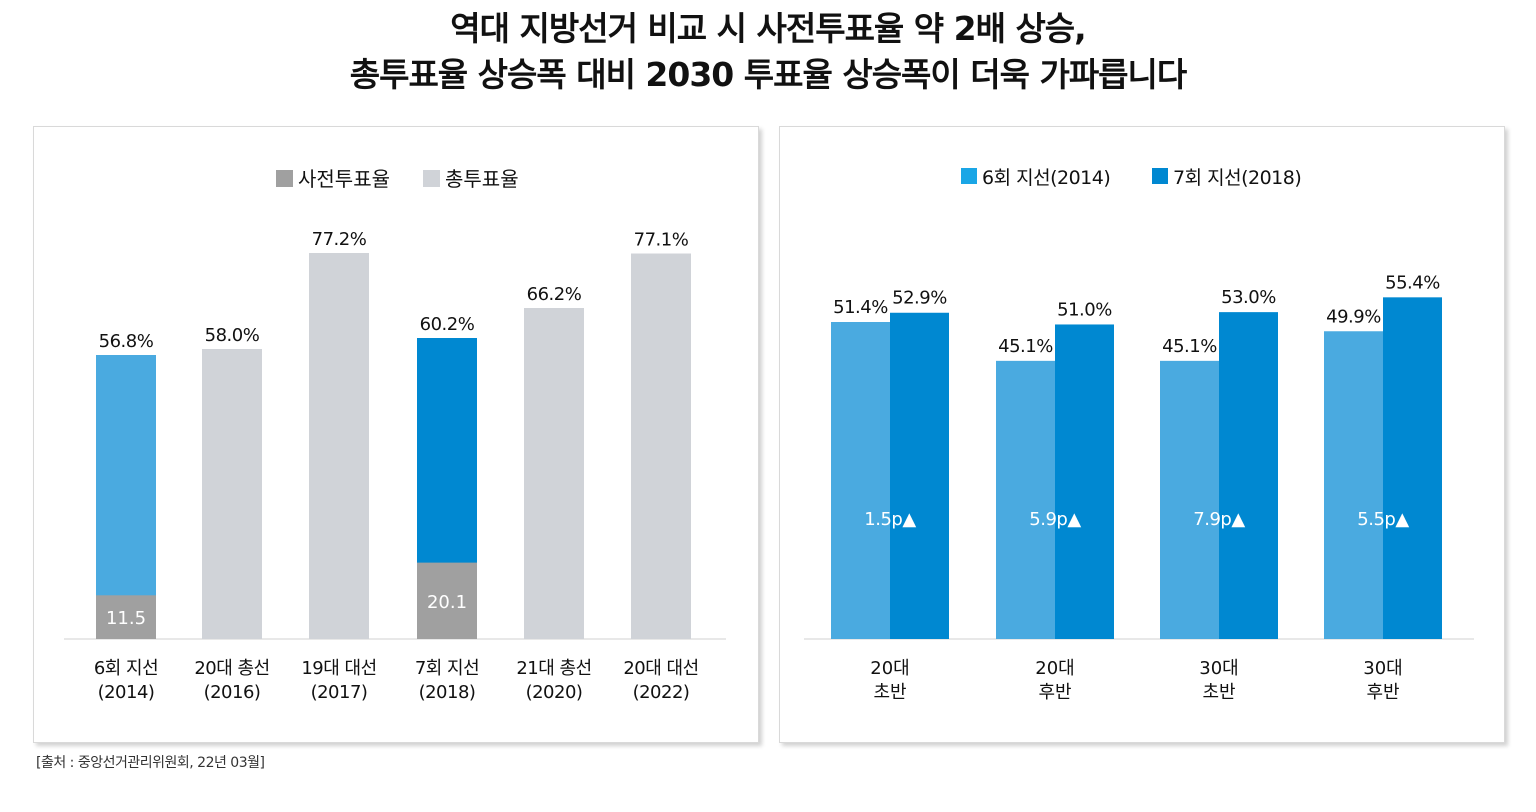 The height and width of the screenshot is (812, 1536). What do you see at coordinates (1084, 309) in the screenshot?
I see `data-label-2018: 51.0%` at bounding box center [1084, 309].